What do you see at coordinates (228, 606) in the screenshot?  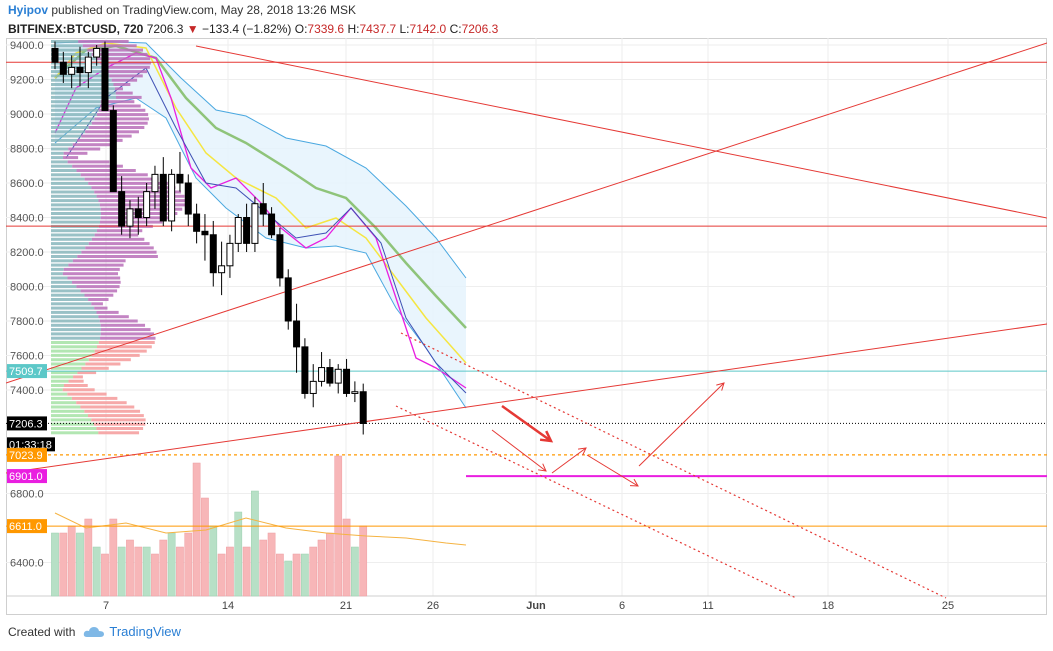 I see `x-tick-label: 14` at bounding box center [228, 606].